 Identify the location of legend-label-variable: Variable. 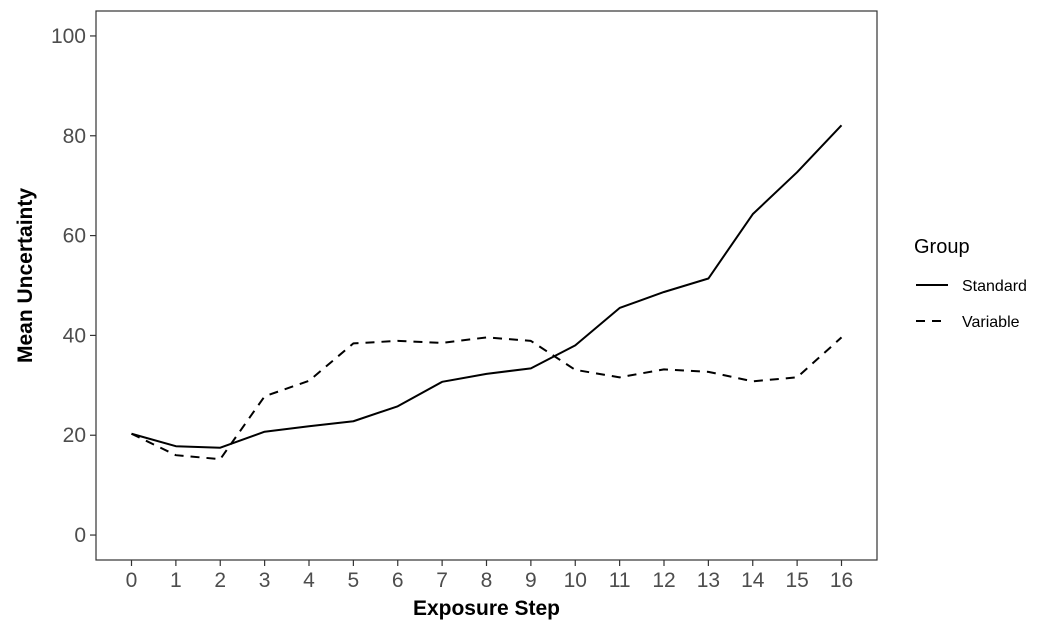
(991, 322).